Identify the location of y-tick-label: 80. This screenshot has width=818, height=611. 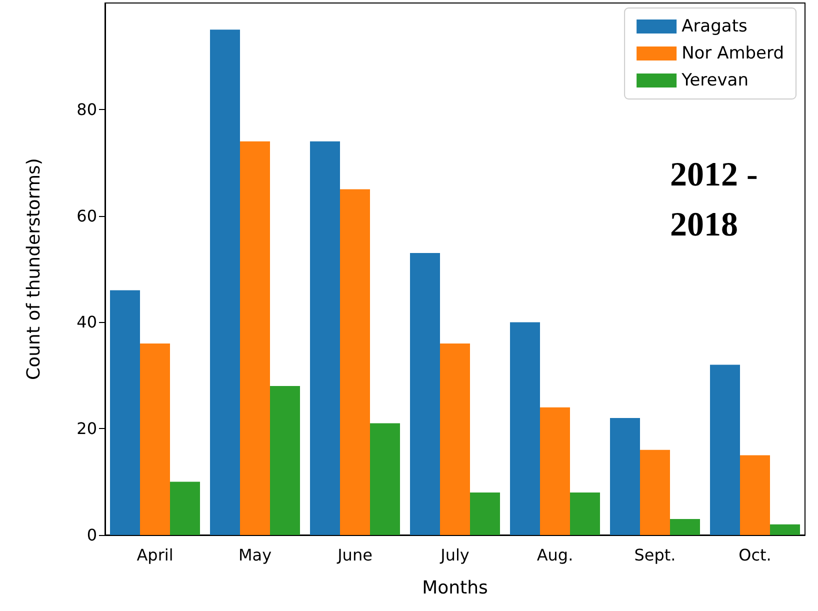
(86, 109).